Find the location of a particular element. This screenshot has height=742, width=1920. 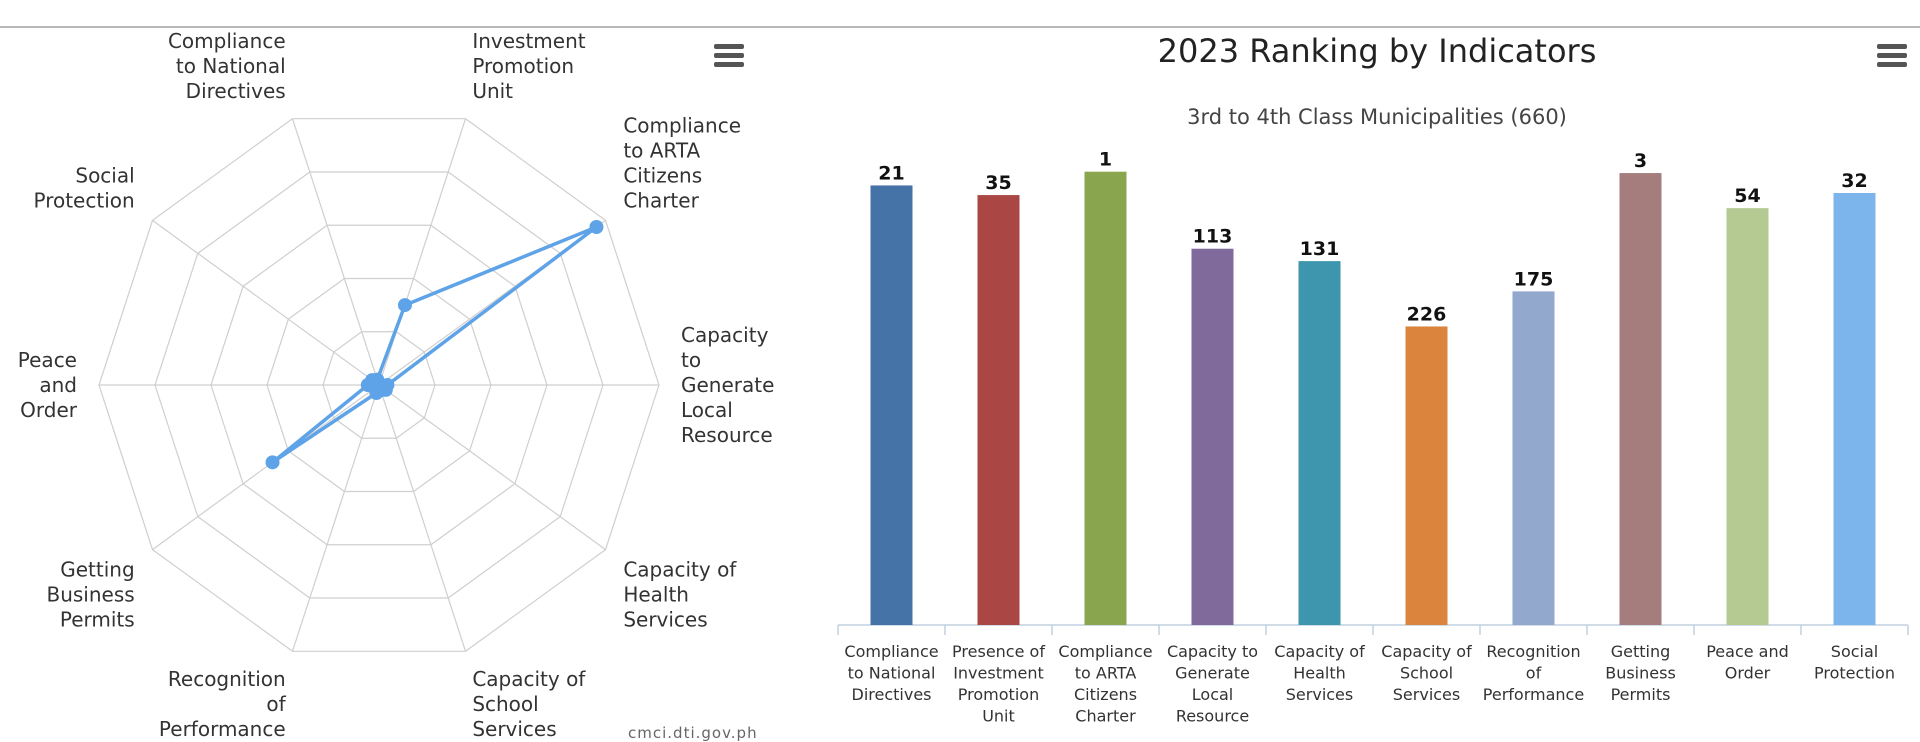

x-tick-label-2: Presence of Investment Promotion Unit is located at coordinates (998, 684).